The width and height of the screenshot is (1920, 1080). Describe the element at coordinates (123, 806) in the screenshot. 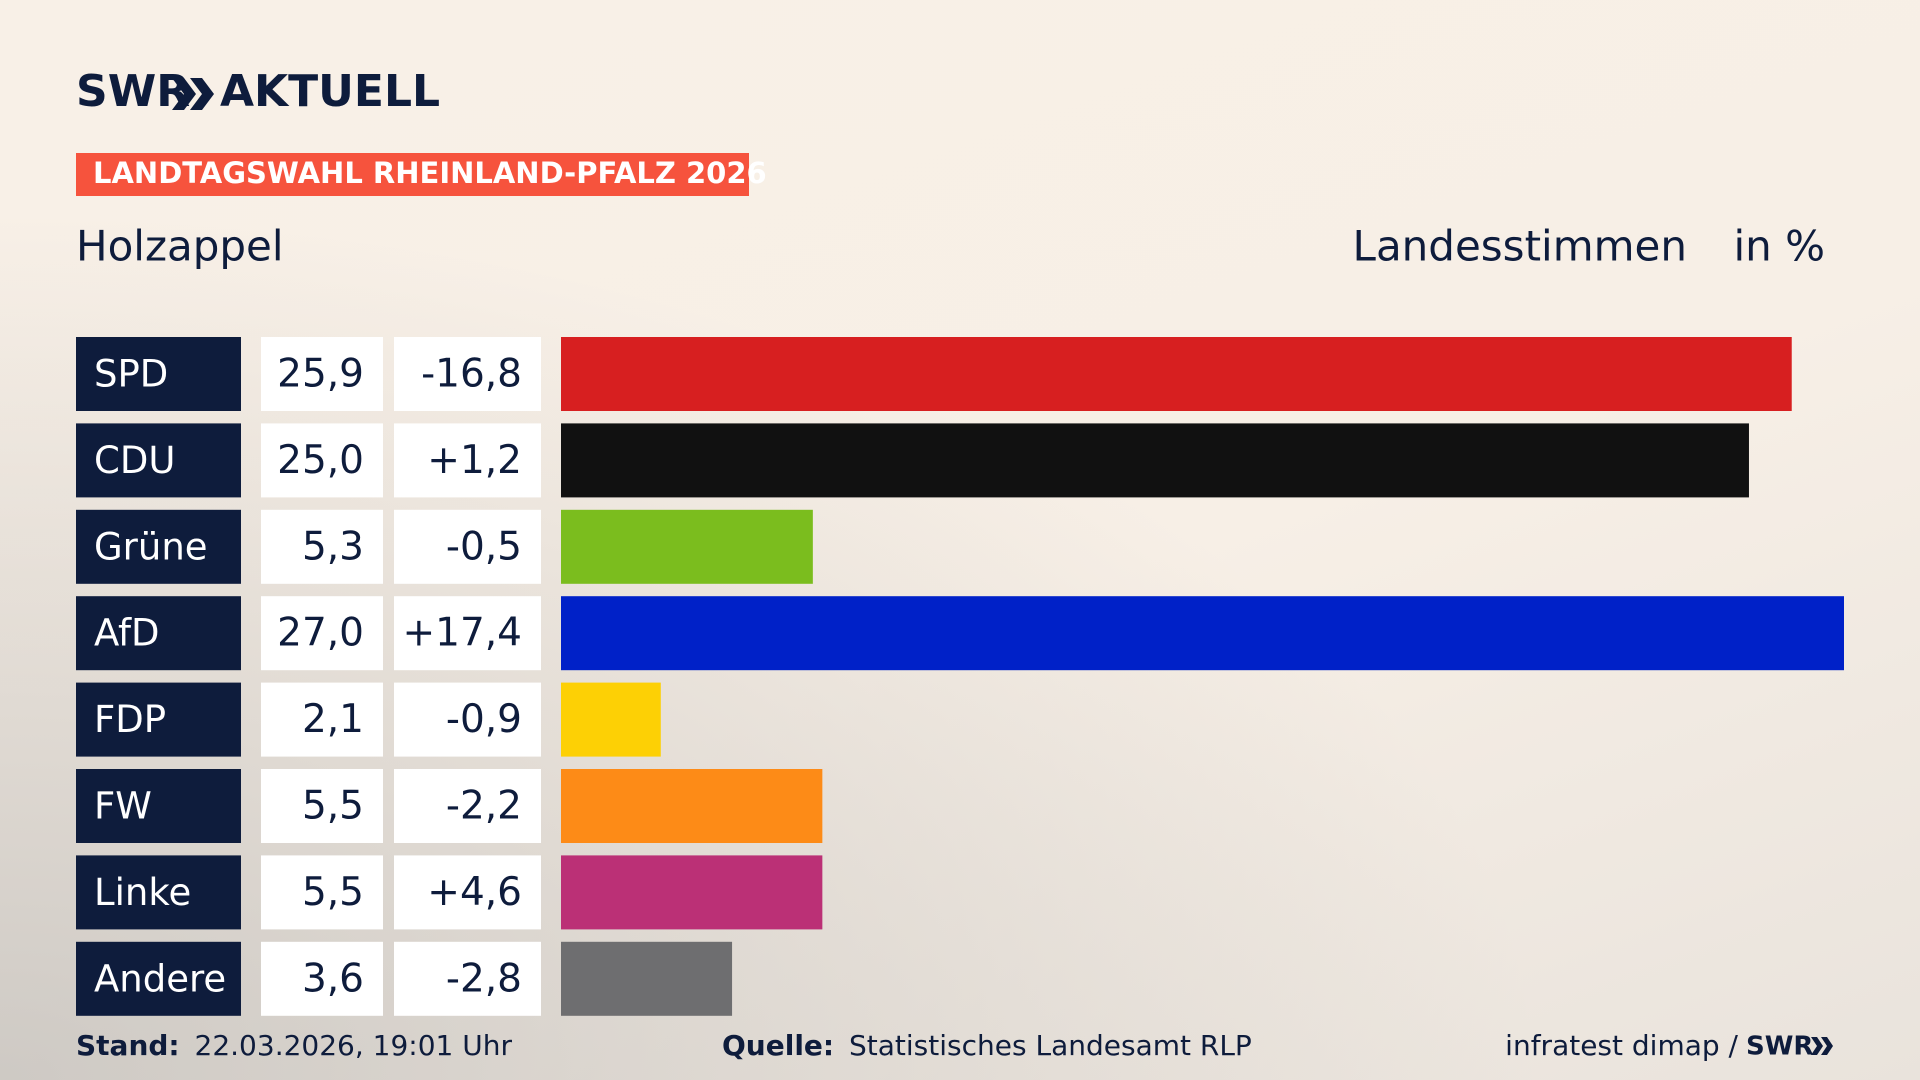

I see `party-label: FW` at that location.